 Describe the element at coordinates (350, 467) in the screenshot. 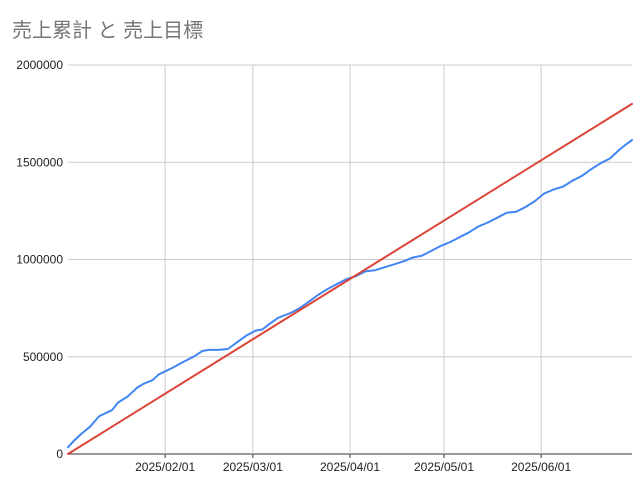

I see `x-tick-label: 2025/04/01` at that location.